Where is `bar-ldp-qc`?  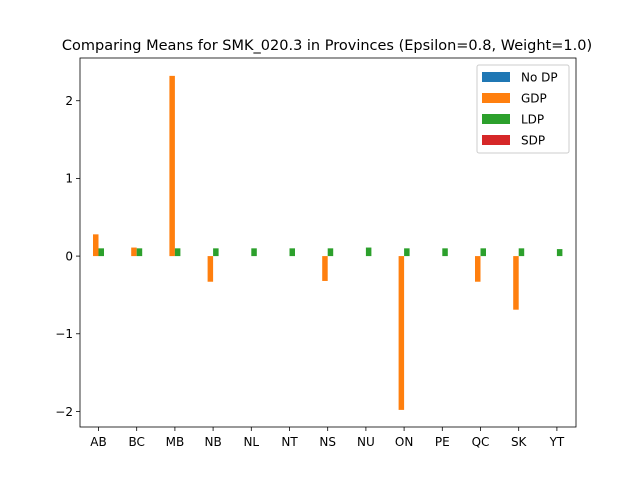
bar-ldp-qc is located at coordinates (483, 252).